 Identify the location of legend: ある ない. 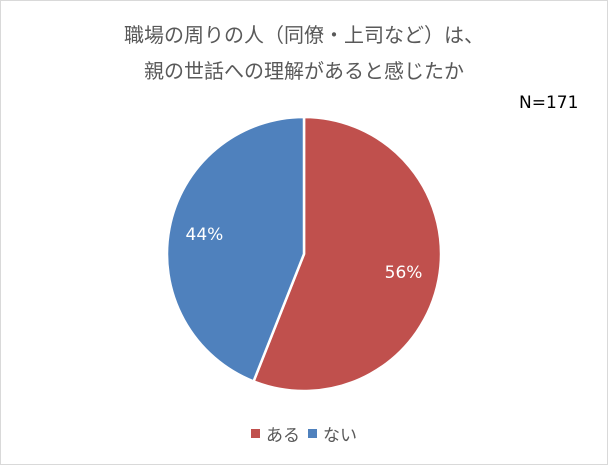
(304, 433).